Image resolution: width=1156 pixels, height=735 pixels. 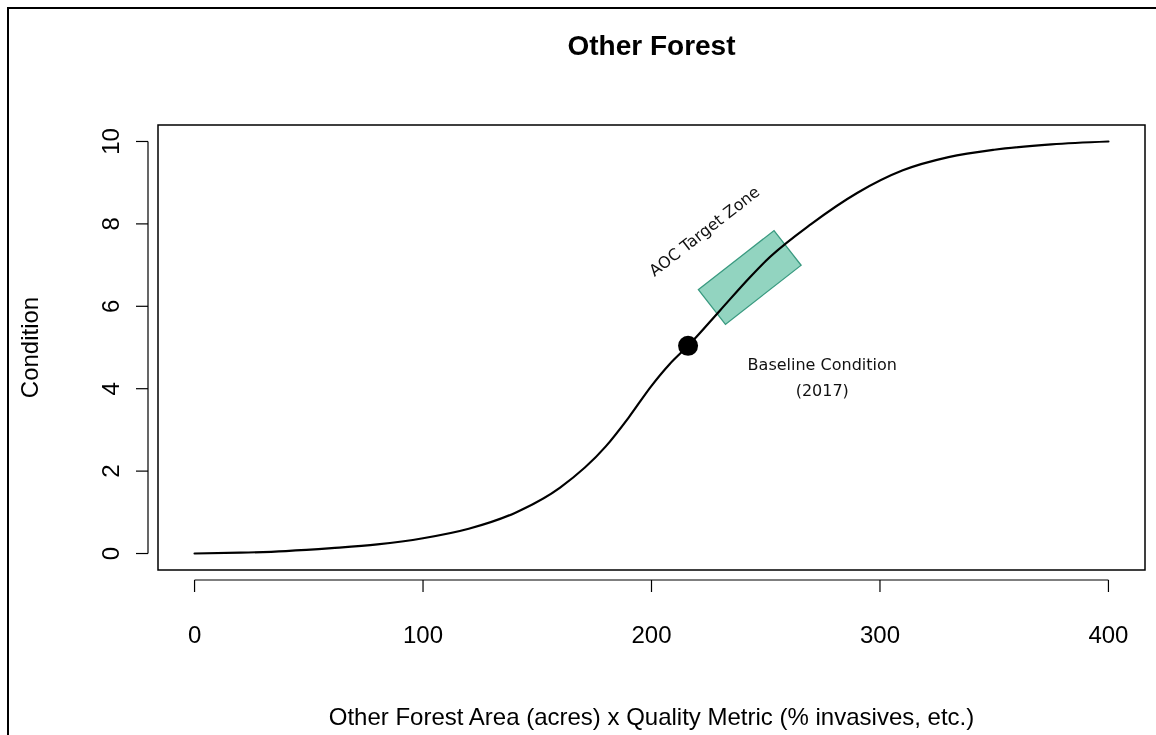 I want to click on y-tick-label: 10, so click(x=110, y=141).